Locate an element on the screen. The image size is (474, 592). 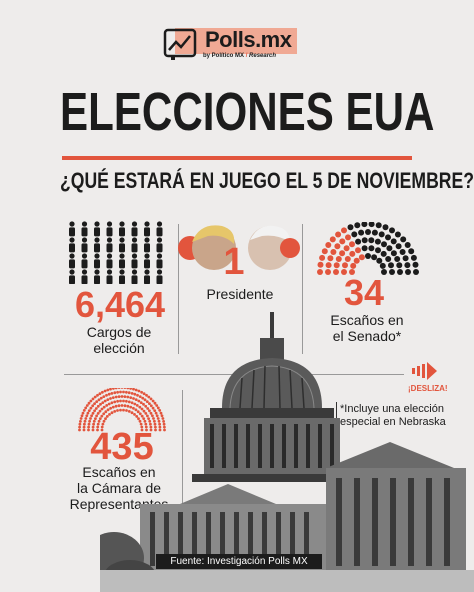
camara-value: 435 is located at coordinates (122, 447).